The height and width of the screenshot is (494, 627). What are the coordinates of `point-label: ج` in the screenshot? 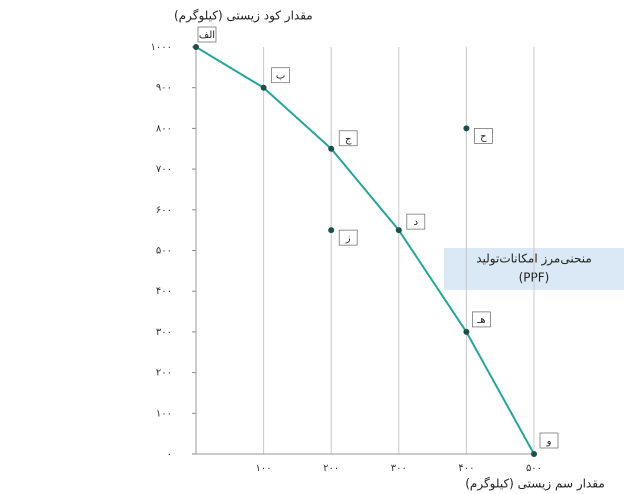 It's located at (348, 139).